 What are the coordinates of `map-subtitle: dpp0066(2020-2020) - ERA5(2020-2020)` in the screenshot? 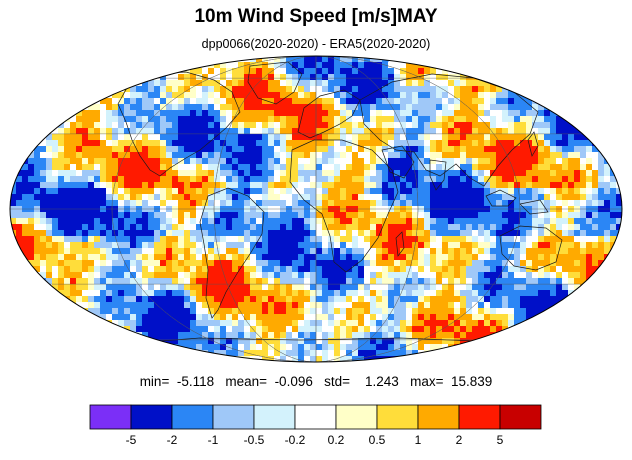 It's located at (316, 44).